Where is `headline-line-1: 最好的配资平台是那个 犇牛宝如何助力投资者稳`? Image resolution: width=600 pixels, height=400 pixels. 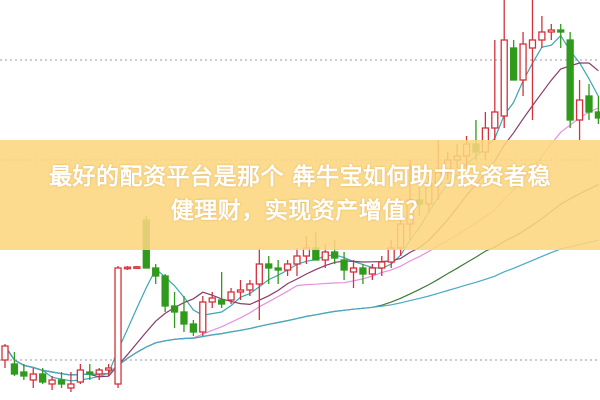 headline-line-1: 最好的配资平台是那个 犇牛宝如何助力投资者稳 is located at coordinates (299, 177).